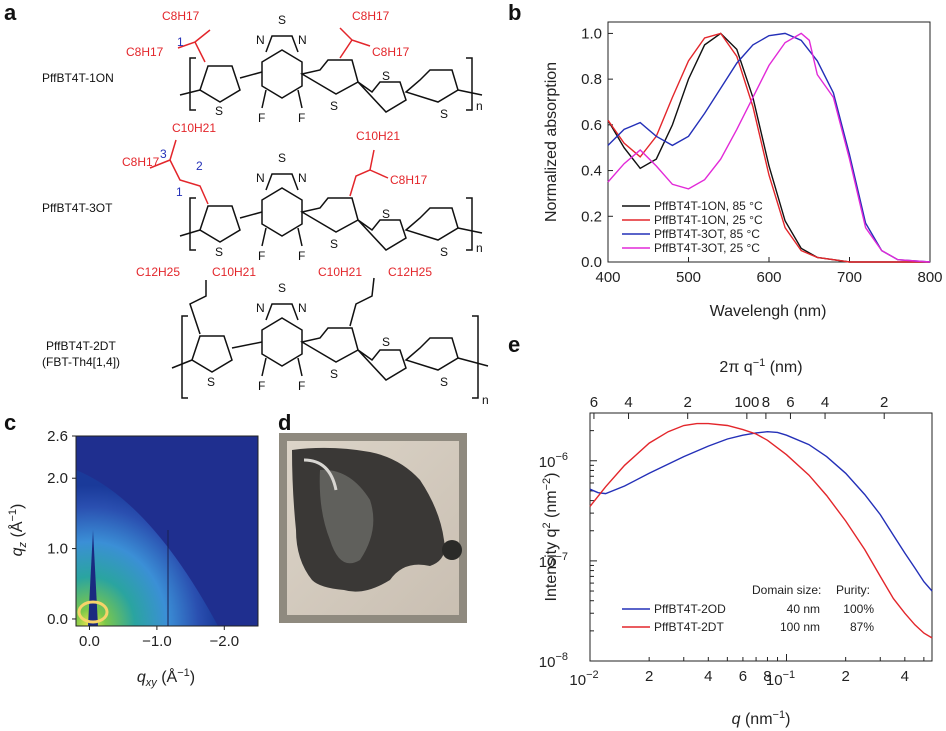 This screenshot has width=946, height=731. What do you see at coordinates (553, 561) in the screenshot?
I see `y-tick-label: 10⁻⁷` at bounding box center [553, 561].